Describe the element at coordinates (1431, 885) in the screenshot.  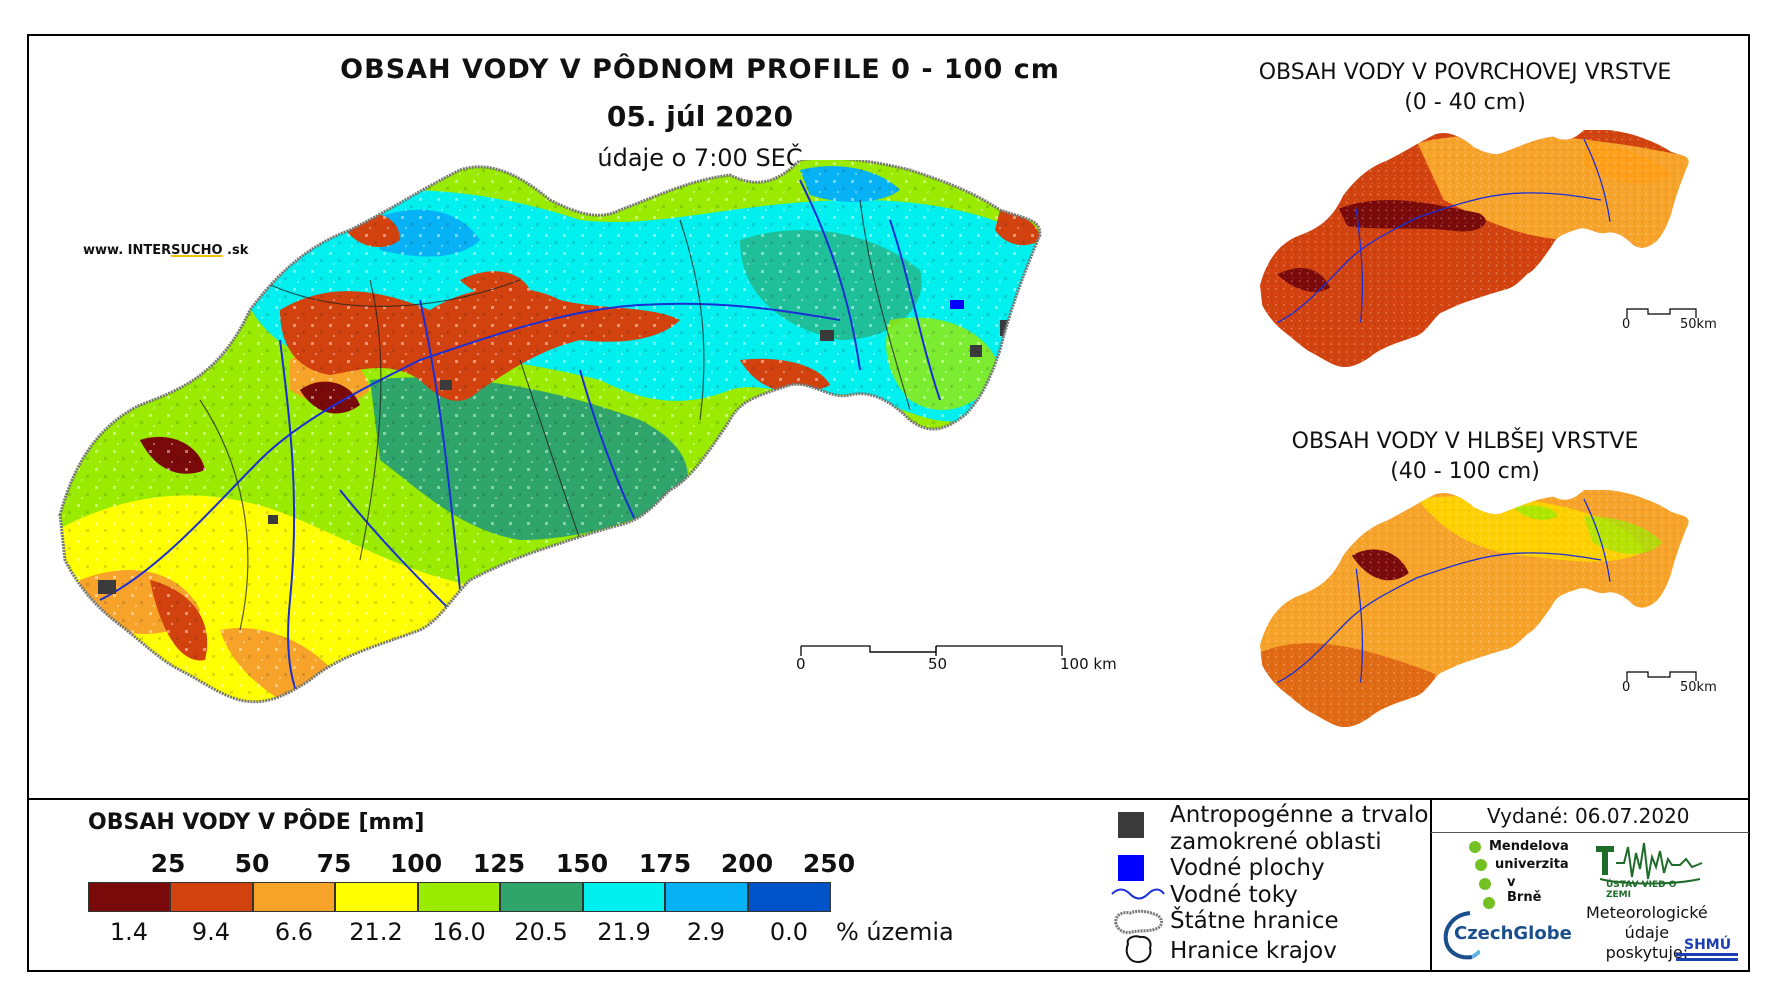
I see `legend-divider` at that location.